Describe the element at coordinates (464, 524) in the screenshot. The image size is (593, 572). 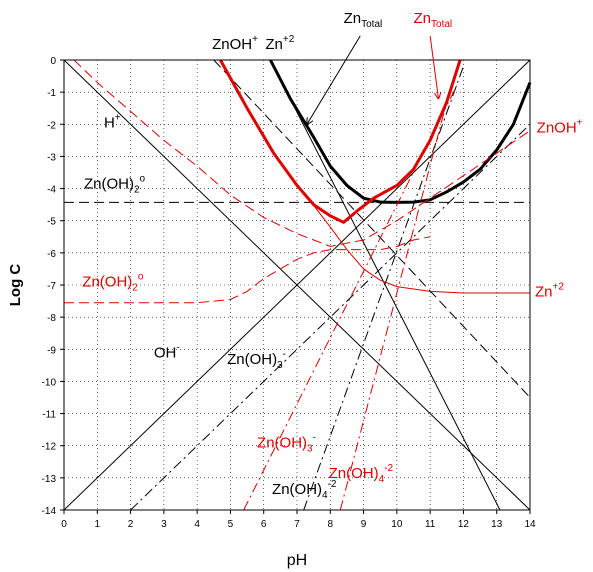
I see `x-tick-label: 12` at that location.